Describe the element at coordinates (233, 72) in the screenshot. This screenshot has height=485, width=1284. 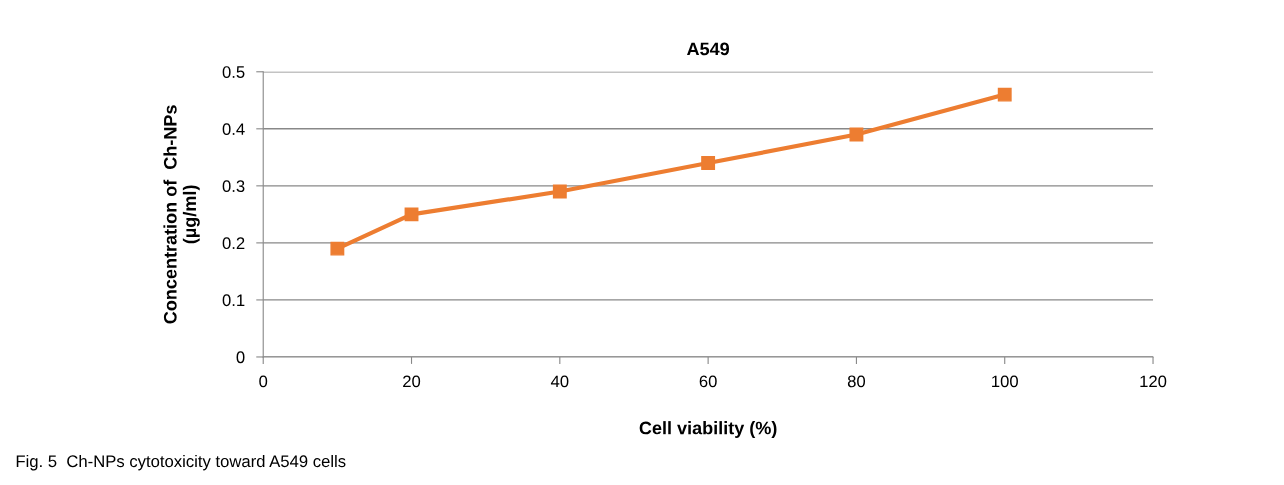
I see `y-tick-label: 0.5` at that location.